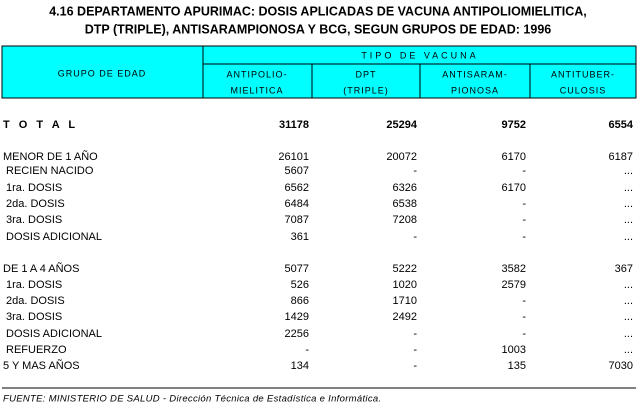  Describe the element at coordinates (297, 269) in the screenshot. I see `cell-value: 5077` at that location.